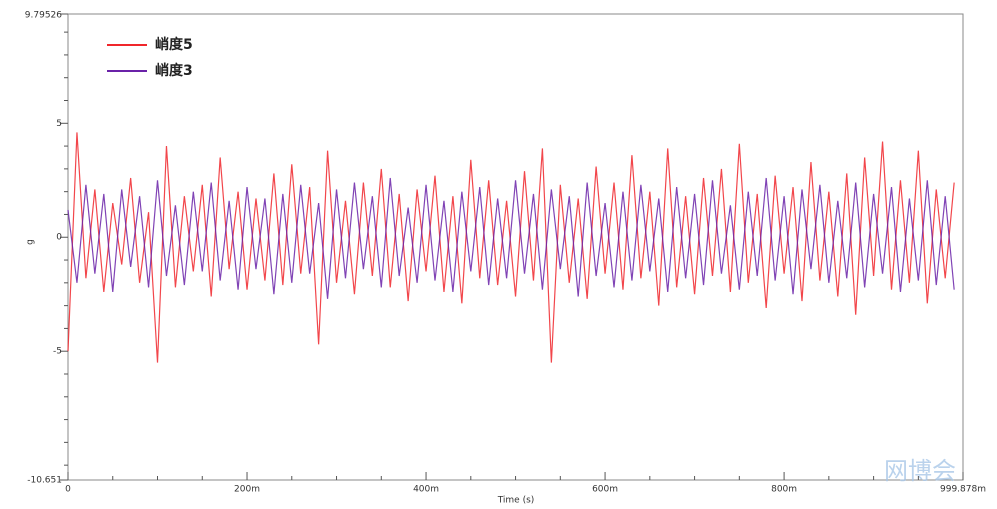 This screenshot has height=509, width=997. Describe the element at coordinates (44, 481) in the screenshot. I see `y-tick-label: -10.651` at that location.